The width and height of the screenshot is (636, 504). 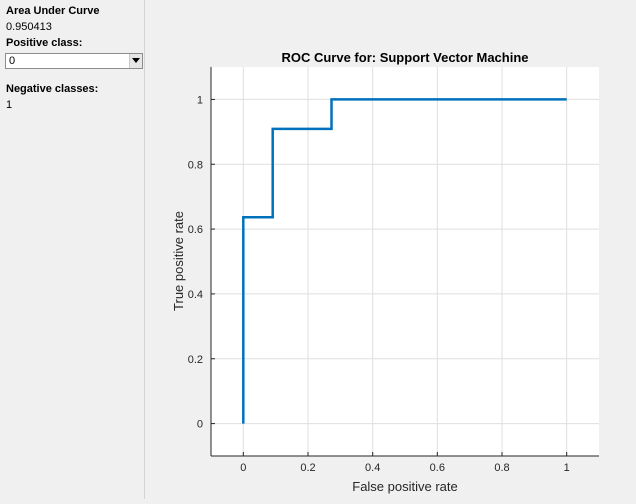 What do you see at coordinates (29, 27) in the screenshot?
I see `auc-value: 0.950413` at bounding box center [29, 27].